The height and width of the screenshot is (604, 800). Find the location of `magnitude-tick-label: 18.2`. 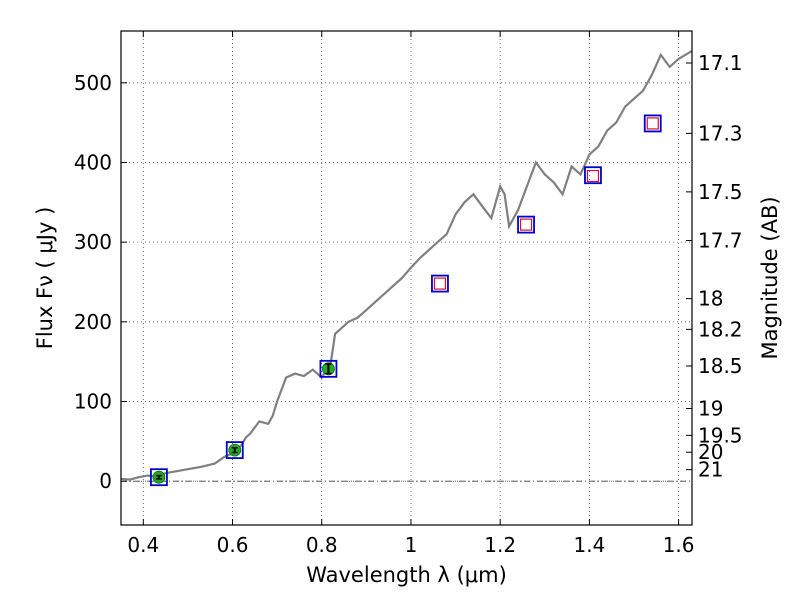

magnitude-tick-label: 18.2 is located at coordinates (720, 329).